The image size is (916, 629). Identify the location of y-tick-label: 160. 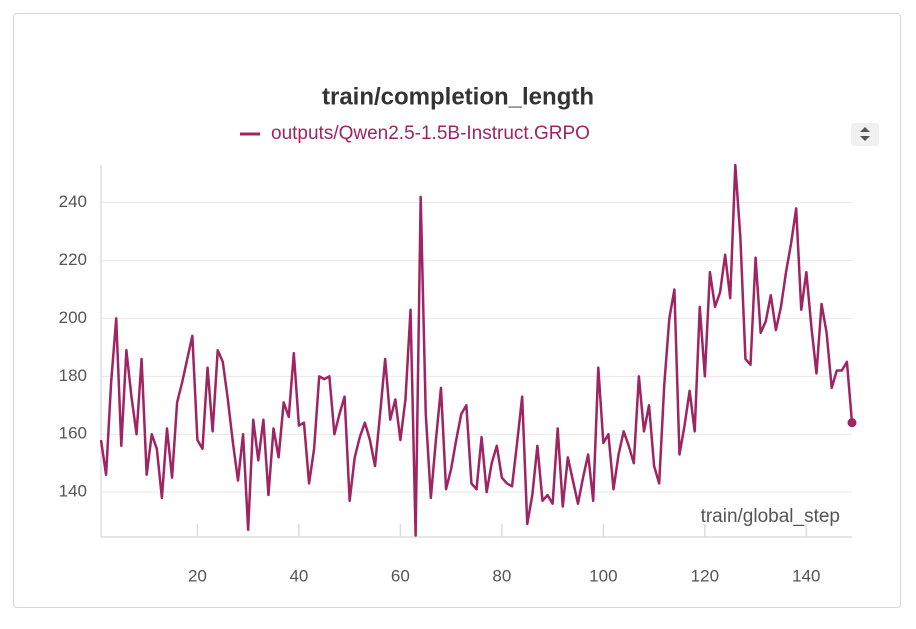
(73, 433).